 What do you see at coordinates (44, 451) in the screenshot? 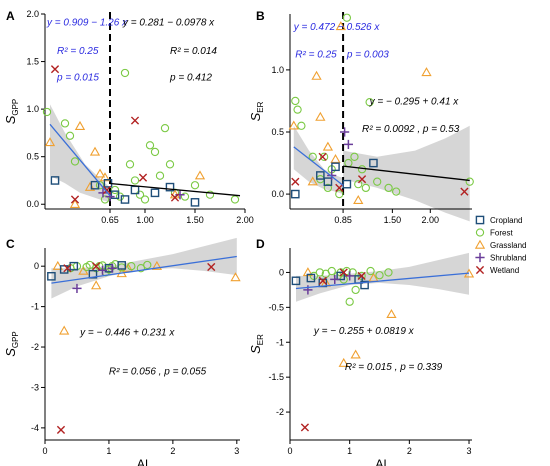
I see `x-tick-label: 0` at bounding box center [44, 451].